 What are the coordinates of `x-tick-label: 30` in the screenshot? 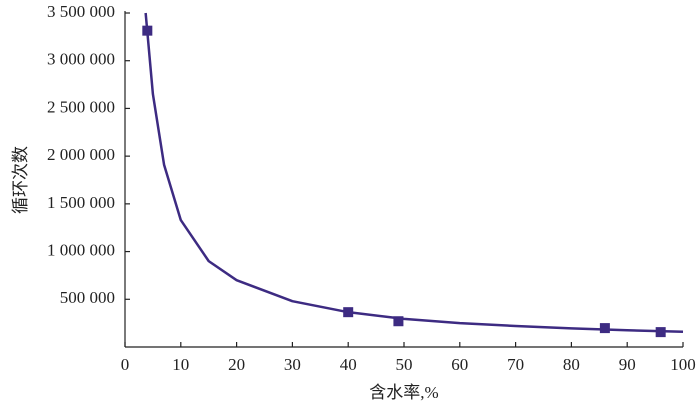 It's located at (292, 364).